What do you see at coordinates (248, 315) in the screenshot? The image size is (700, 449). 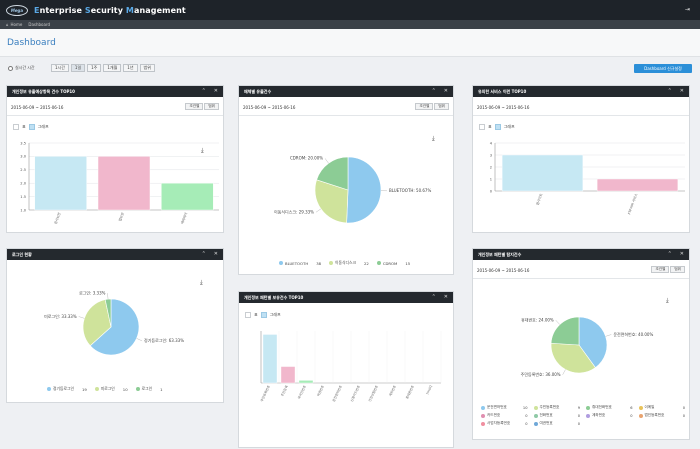 I see `table-checkbox` at bounding box center [248, 315].